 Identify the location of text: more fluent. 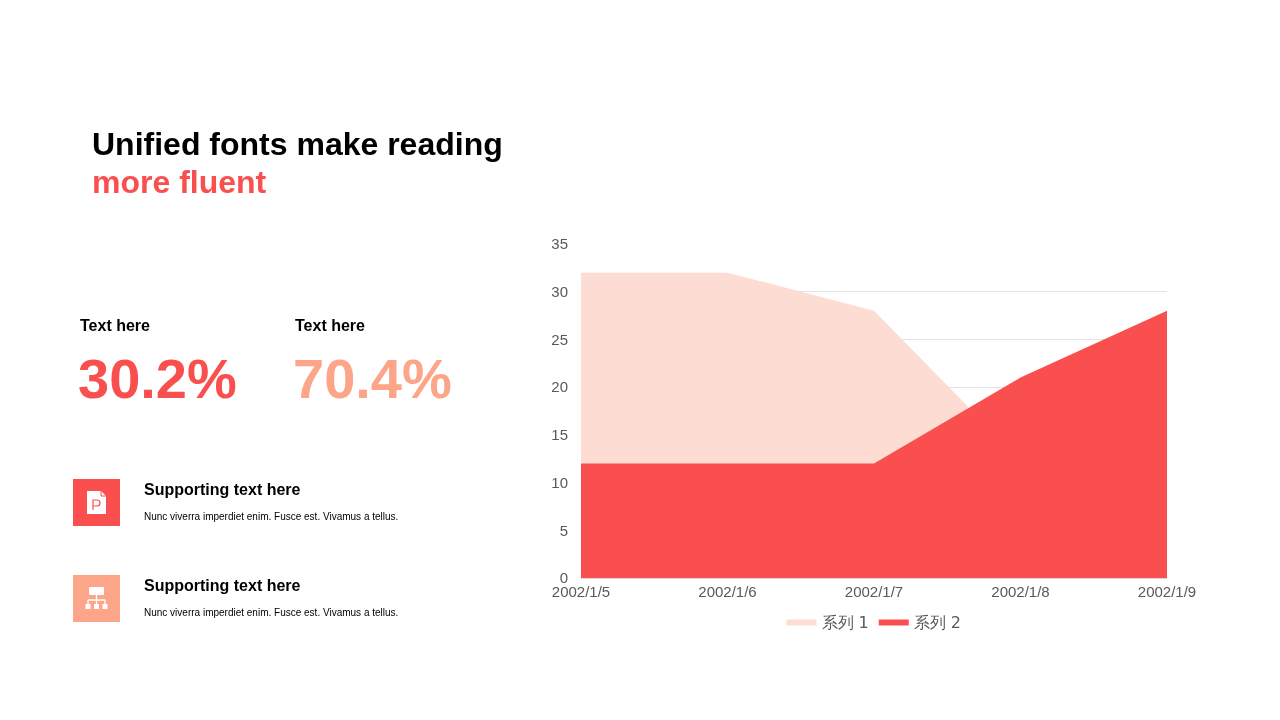
(179, 182).